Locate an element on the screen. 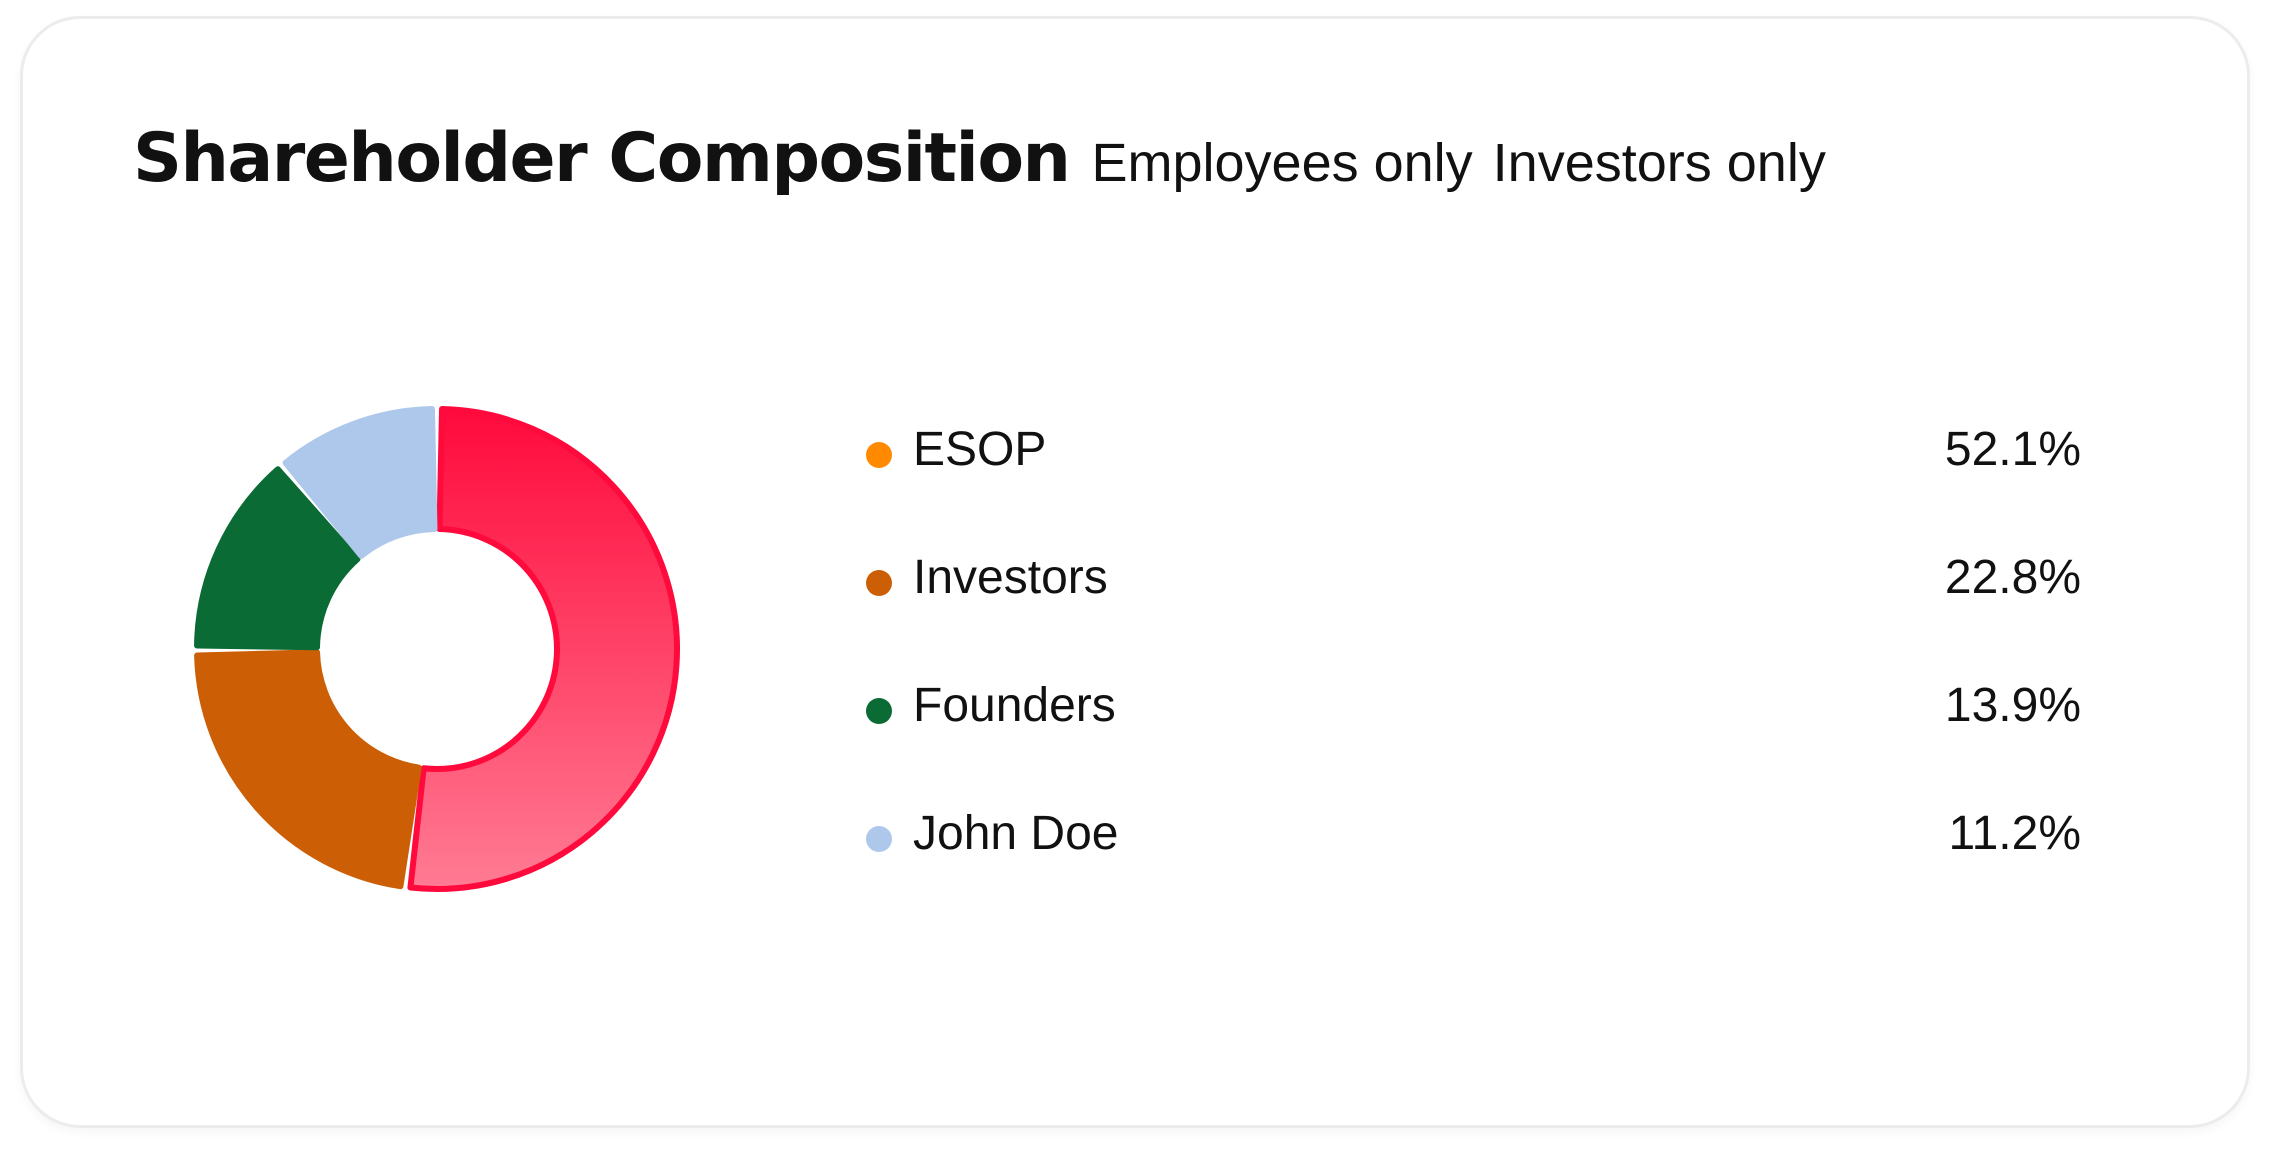 The height and width of the screenshot is (1152, 2272). donut-chart is located at coordinates (437, 649).